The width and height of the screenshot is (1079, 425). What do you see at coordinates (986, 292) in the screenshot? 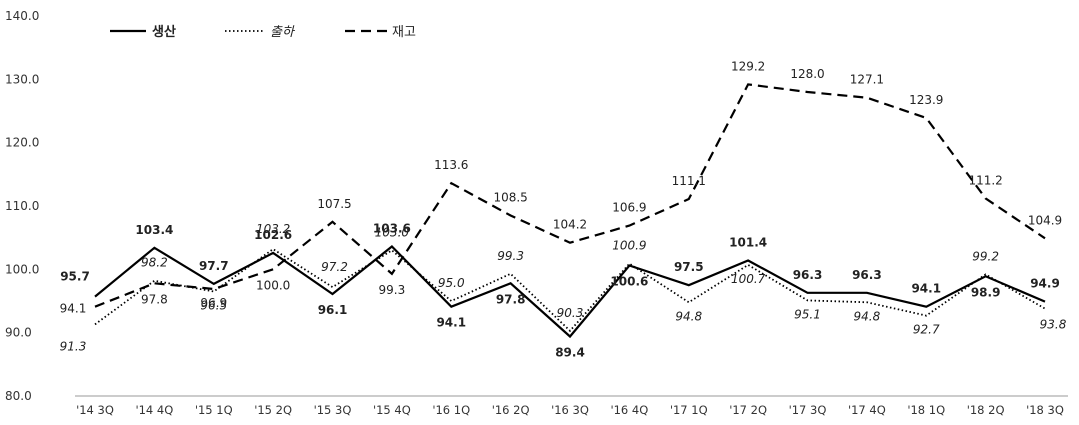
I see `data-label-solid: 98.9` at bounding box center [986, 292].